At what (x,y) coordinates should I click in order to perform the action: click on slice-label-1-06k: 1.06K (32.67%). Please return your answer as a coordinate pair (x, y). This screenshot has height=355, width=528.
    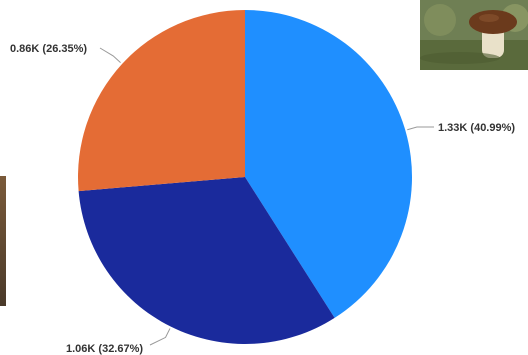
    Looking at the image, I should click on (104, 349).